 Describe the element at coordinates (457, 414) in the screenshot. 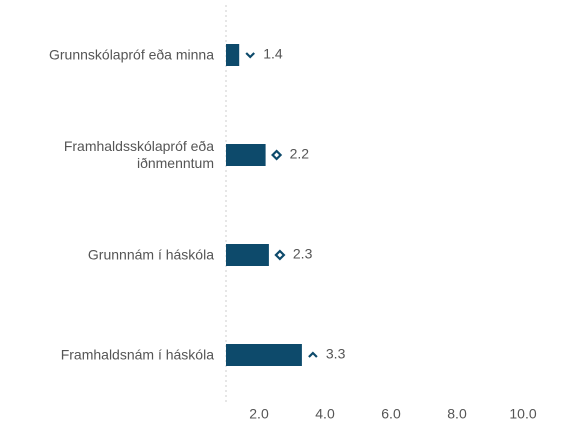

I see `x-tick-label: 8.0` at that location.